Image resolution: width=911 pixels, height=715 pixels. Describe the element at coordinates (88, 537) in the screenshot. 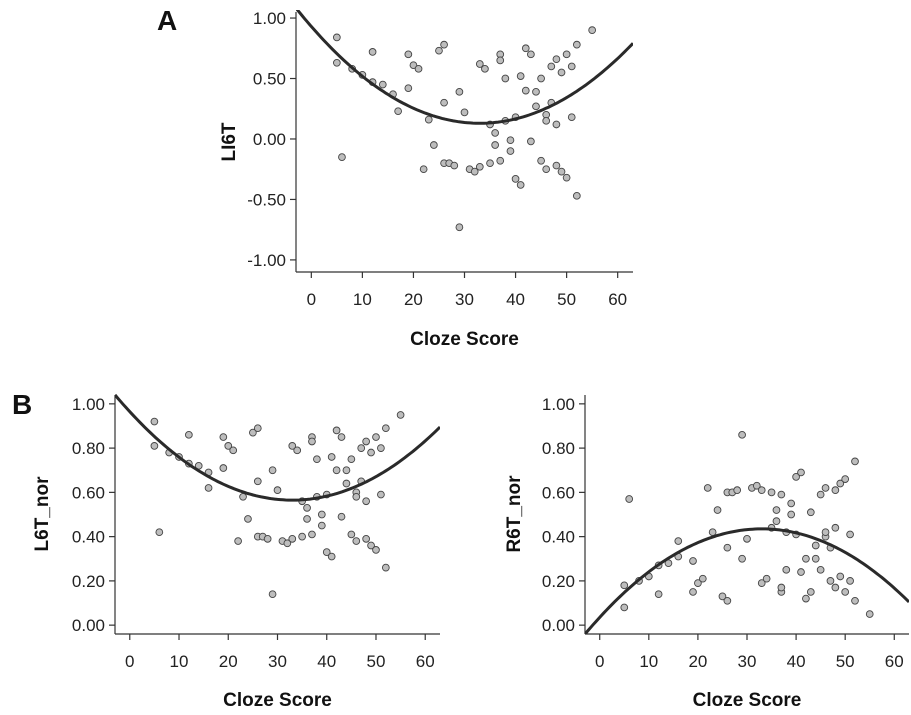

I see `y-tick-label: 0.40` at that location.